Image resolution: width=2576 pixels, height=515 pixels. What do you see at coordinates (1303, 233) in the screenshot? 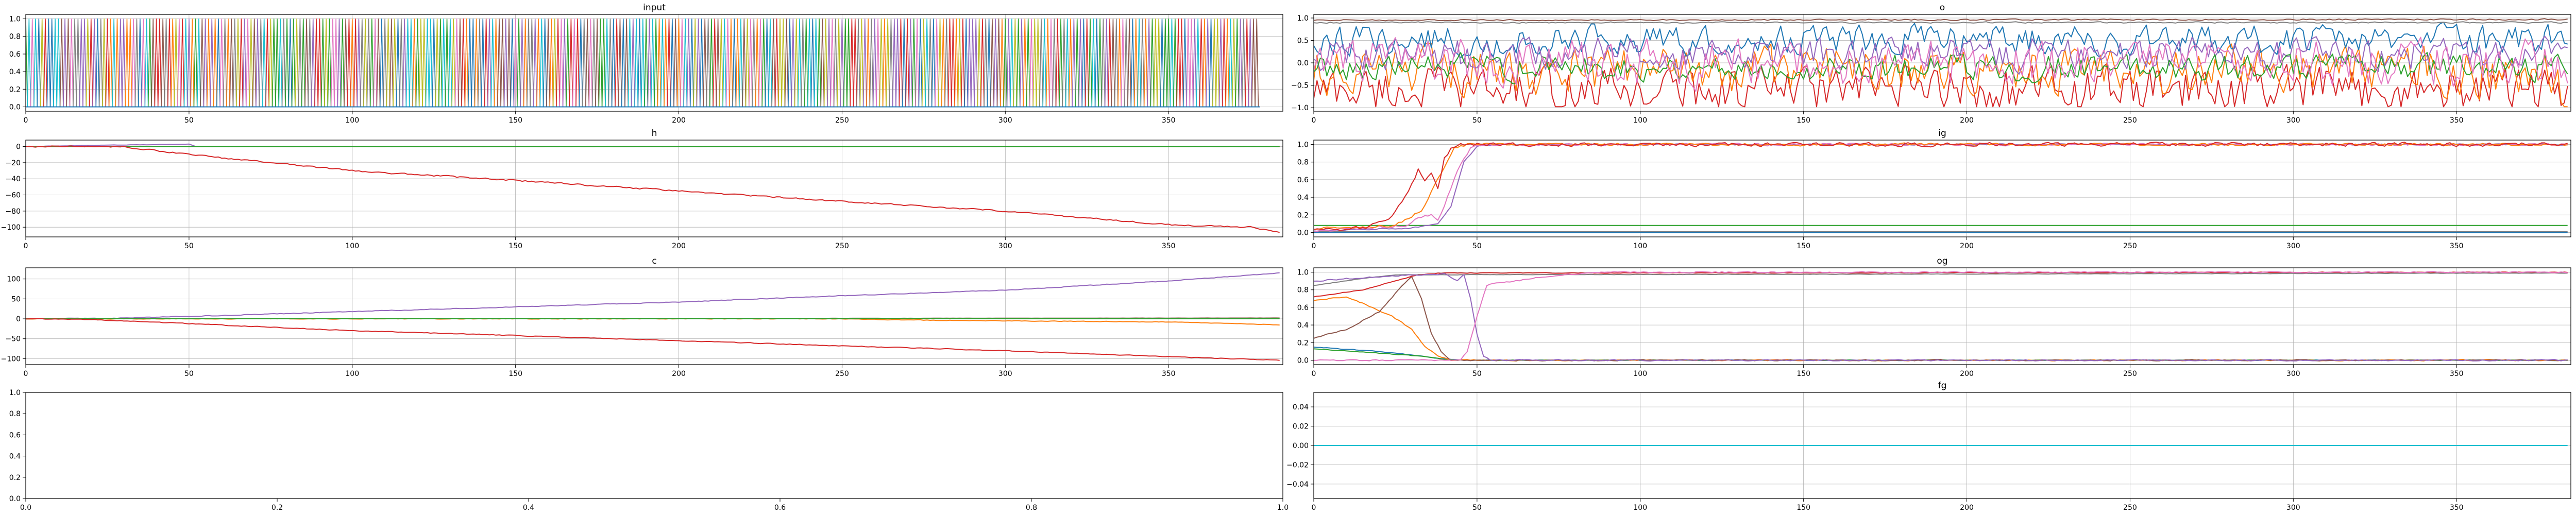
I see `y-tick-label: 0.0` at bounding box center [1303, 233].